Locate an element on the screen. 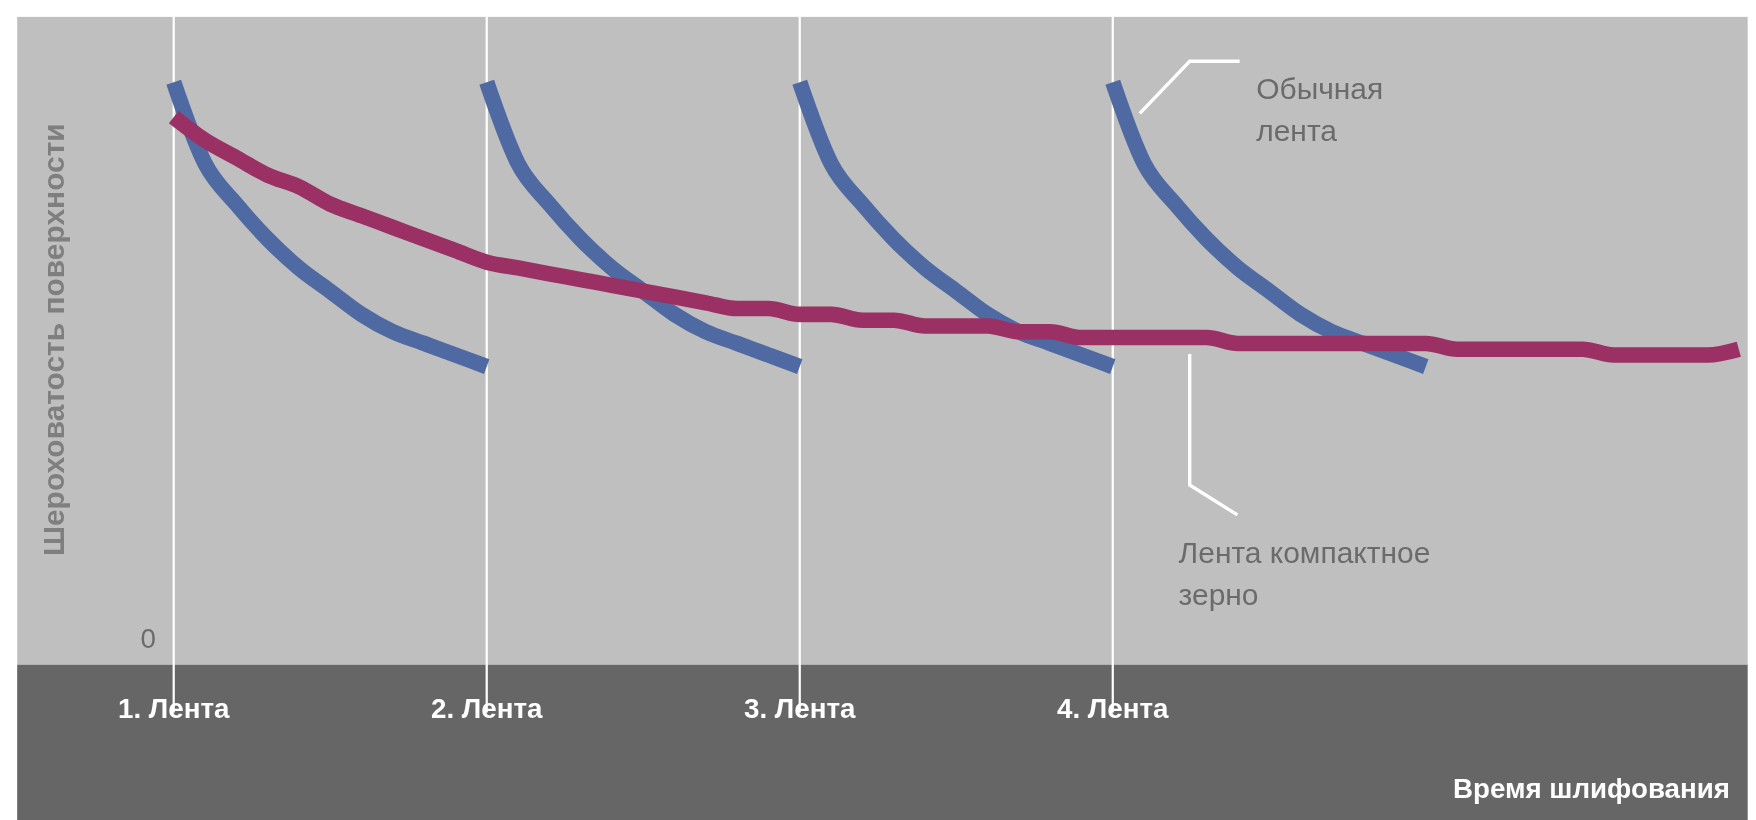  annotation: Лента компактное зерно is located at coordinates (1304, 573).